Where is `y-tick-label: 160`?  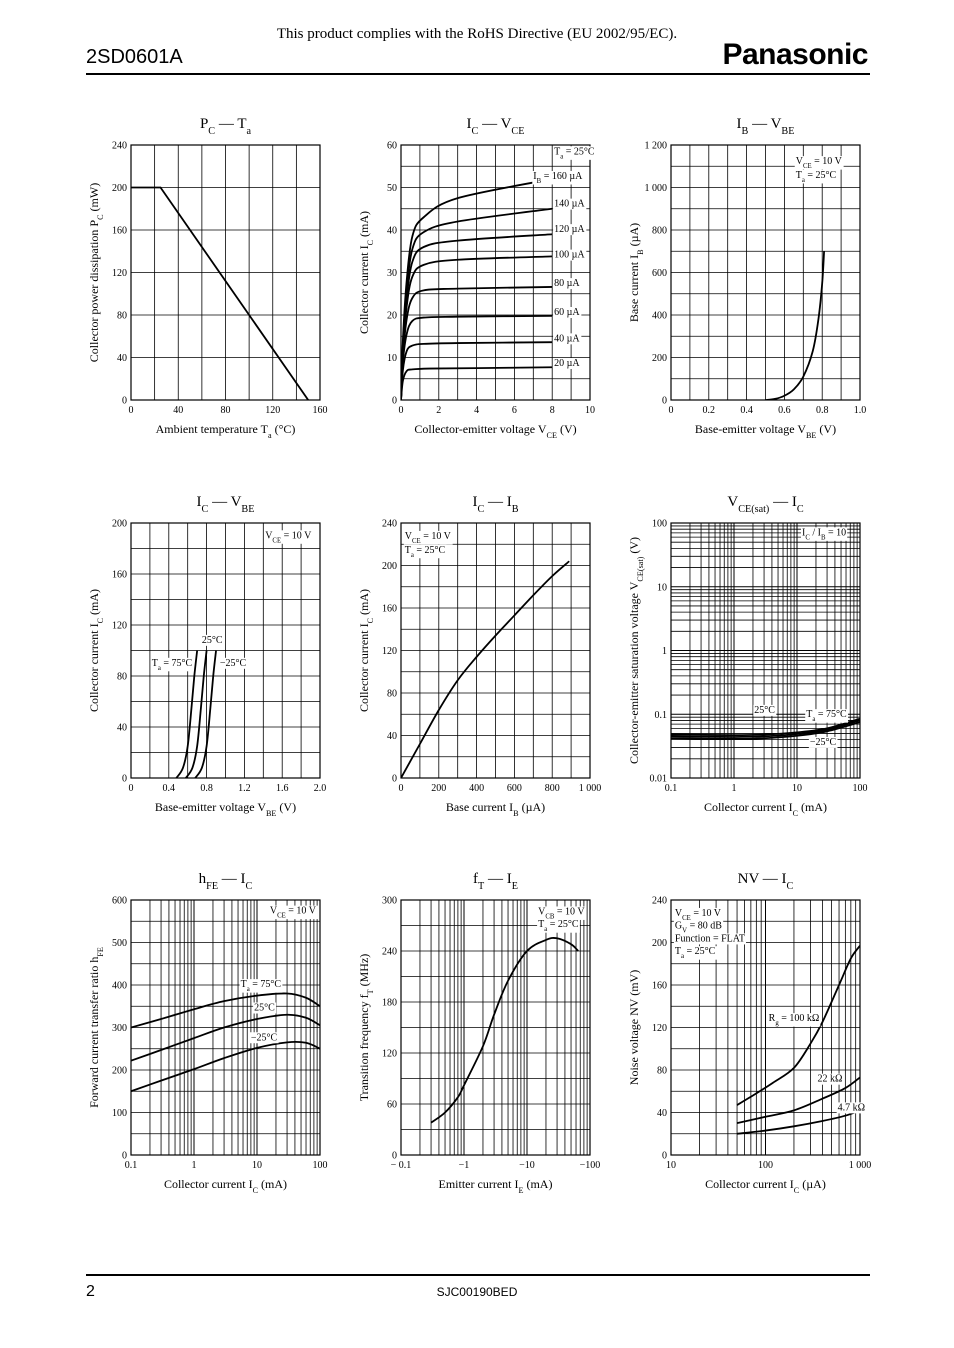 y-tick-label: 160 is located at coordinates (659, 986).